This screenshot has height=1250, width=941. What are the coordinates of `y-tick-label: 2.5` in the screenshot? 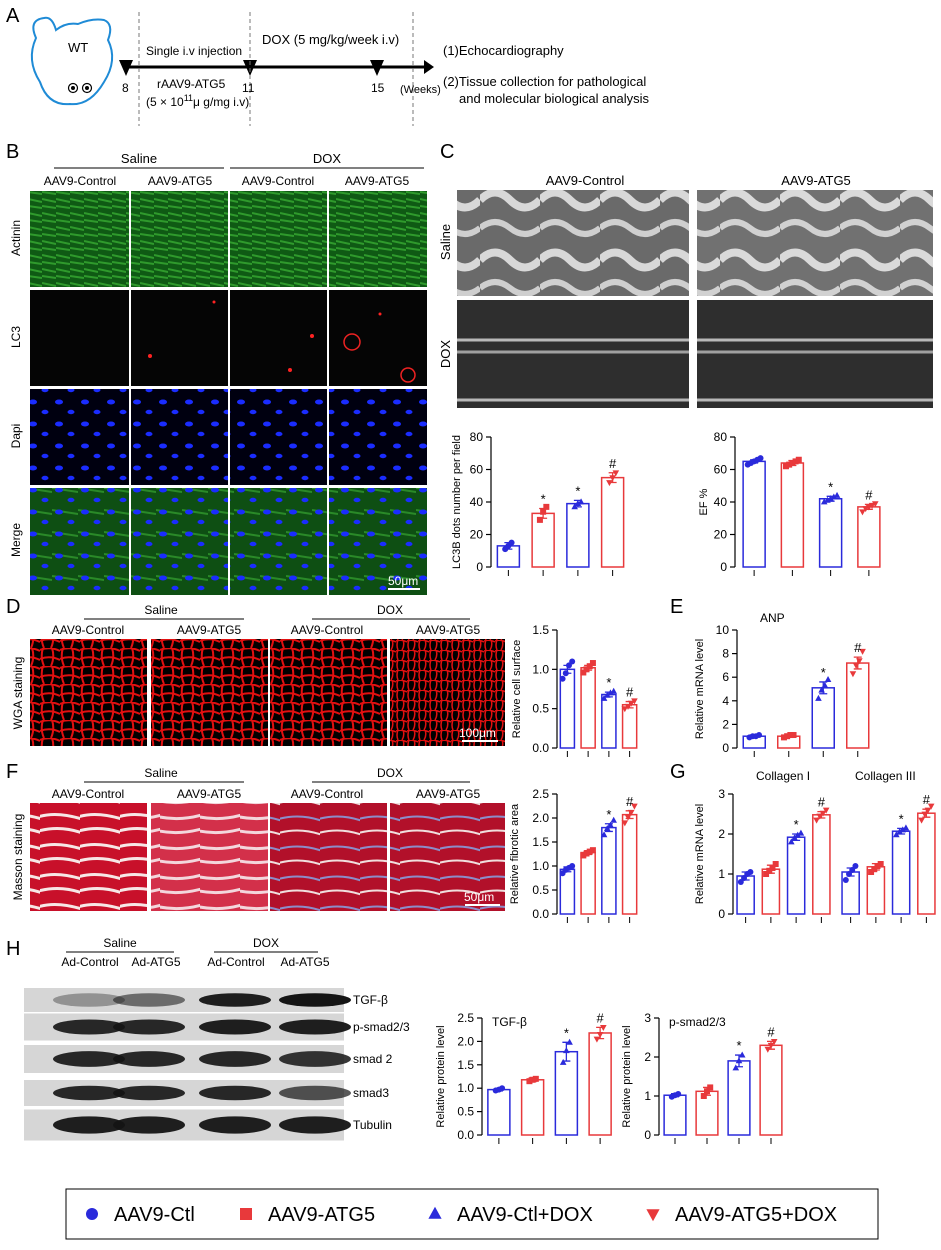 It's located at (465, 1018).